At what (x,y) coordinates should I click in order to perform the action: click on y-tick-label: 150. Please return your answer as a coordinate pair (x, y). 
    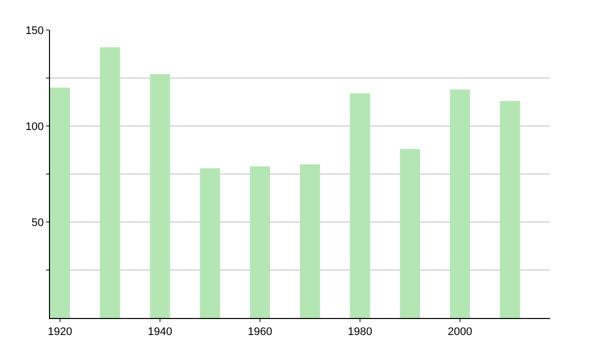
    Looking at the image, I should click on (34, 30).